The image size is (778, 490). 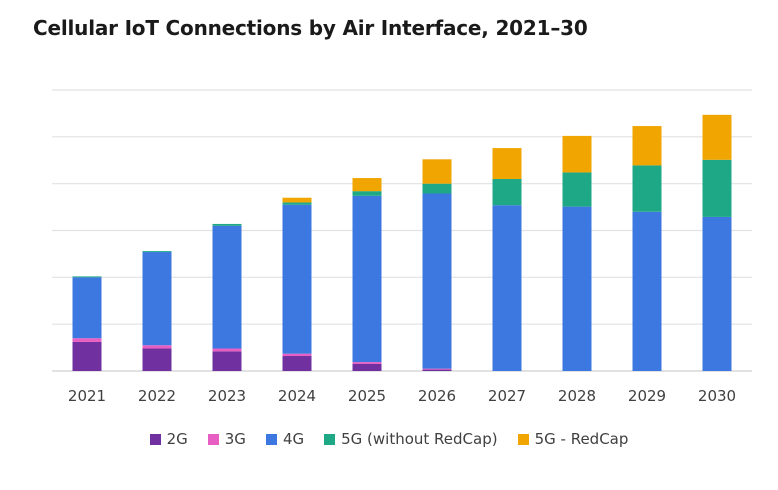 What do you see at coordinates (419, 439) in the screenshot?
I see `legend-label: 5G (without RedCap)` at bounding box center [419, 439].